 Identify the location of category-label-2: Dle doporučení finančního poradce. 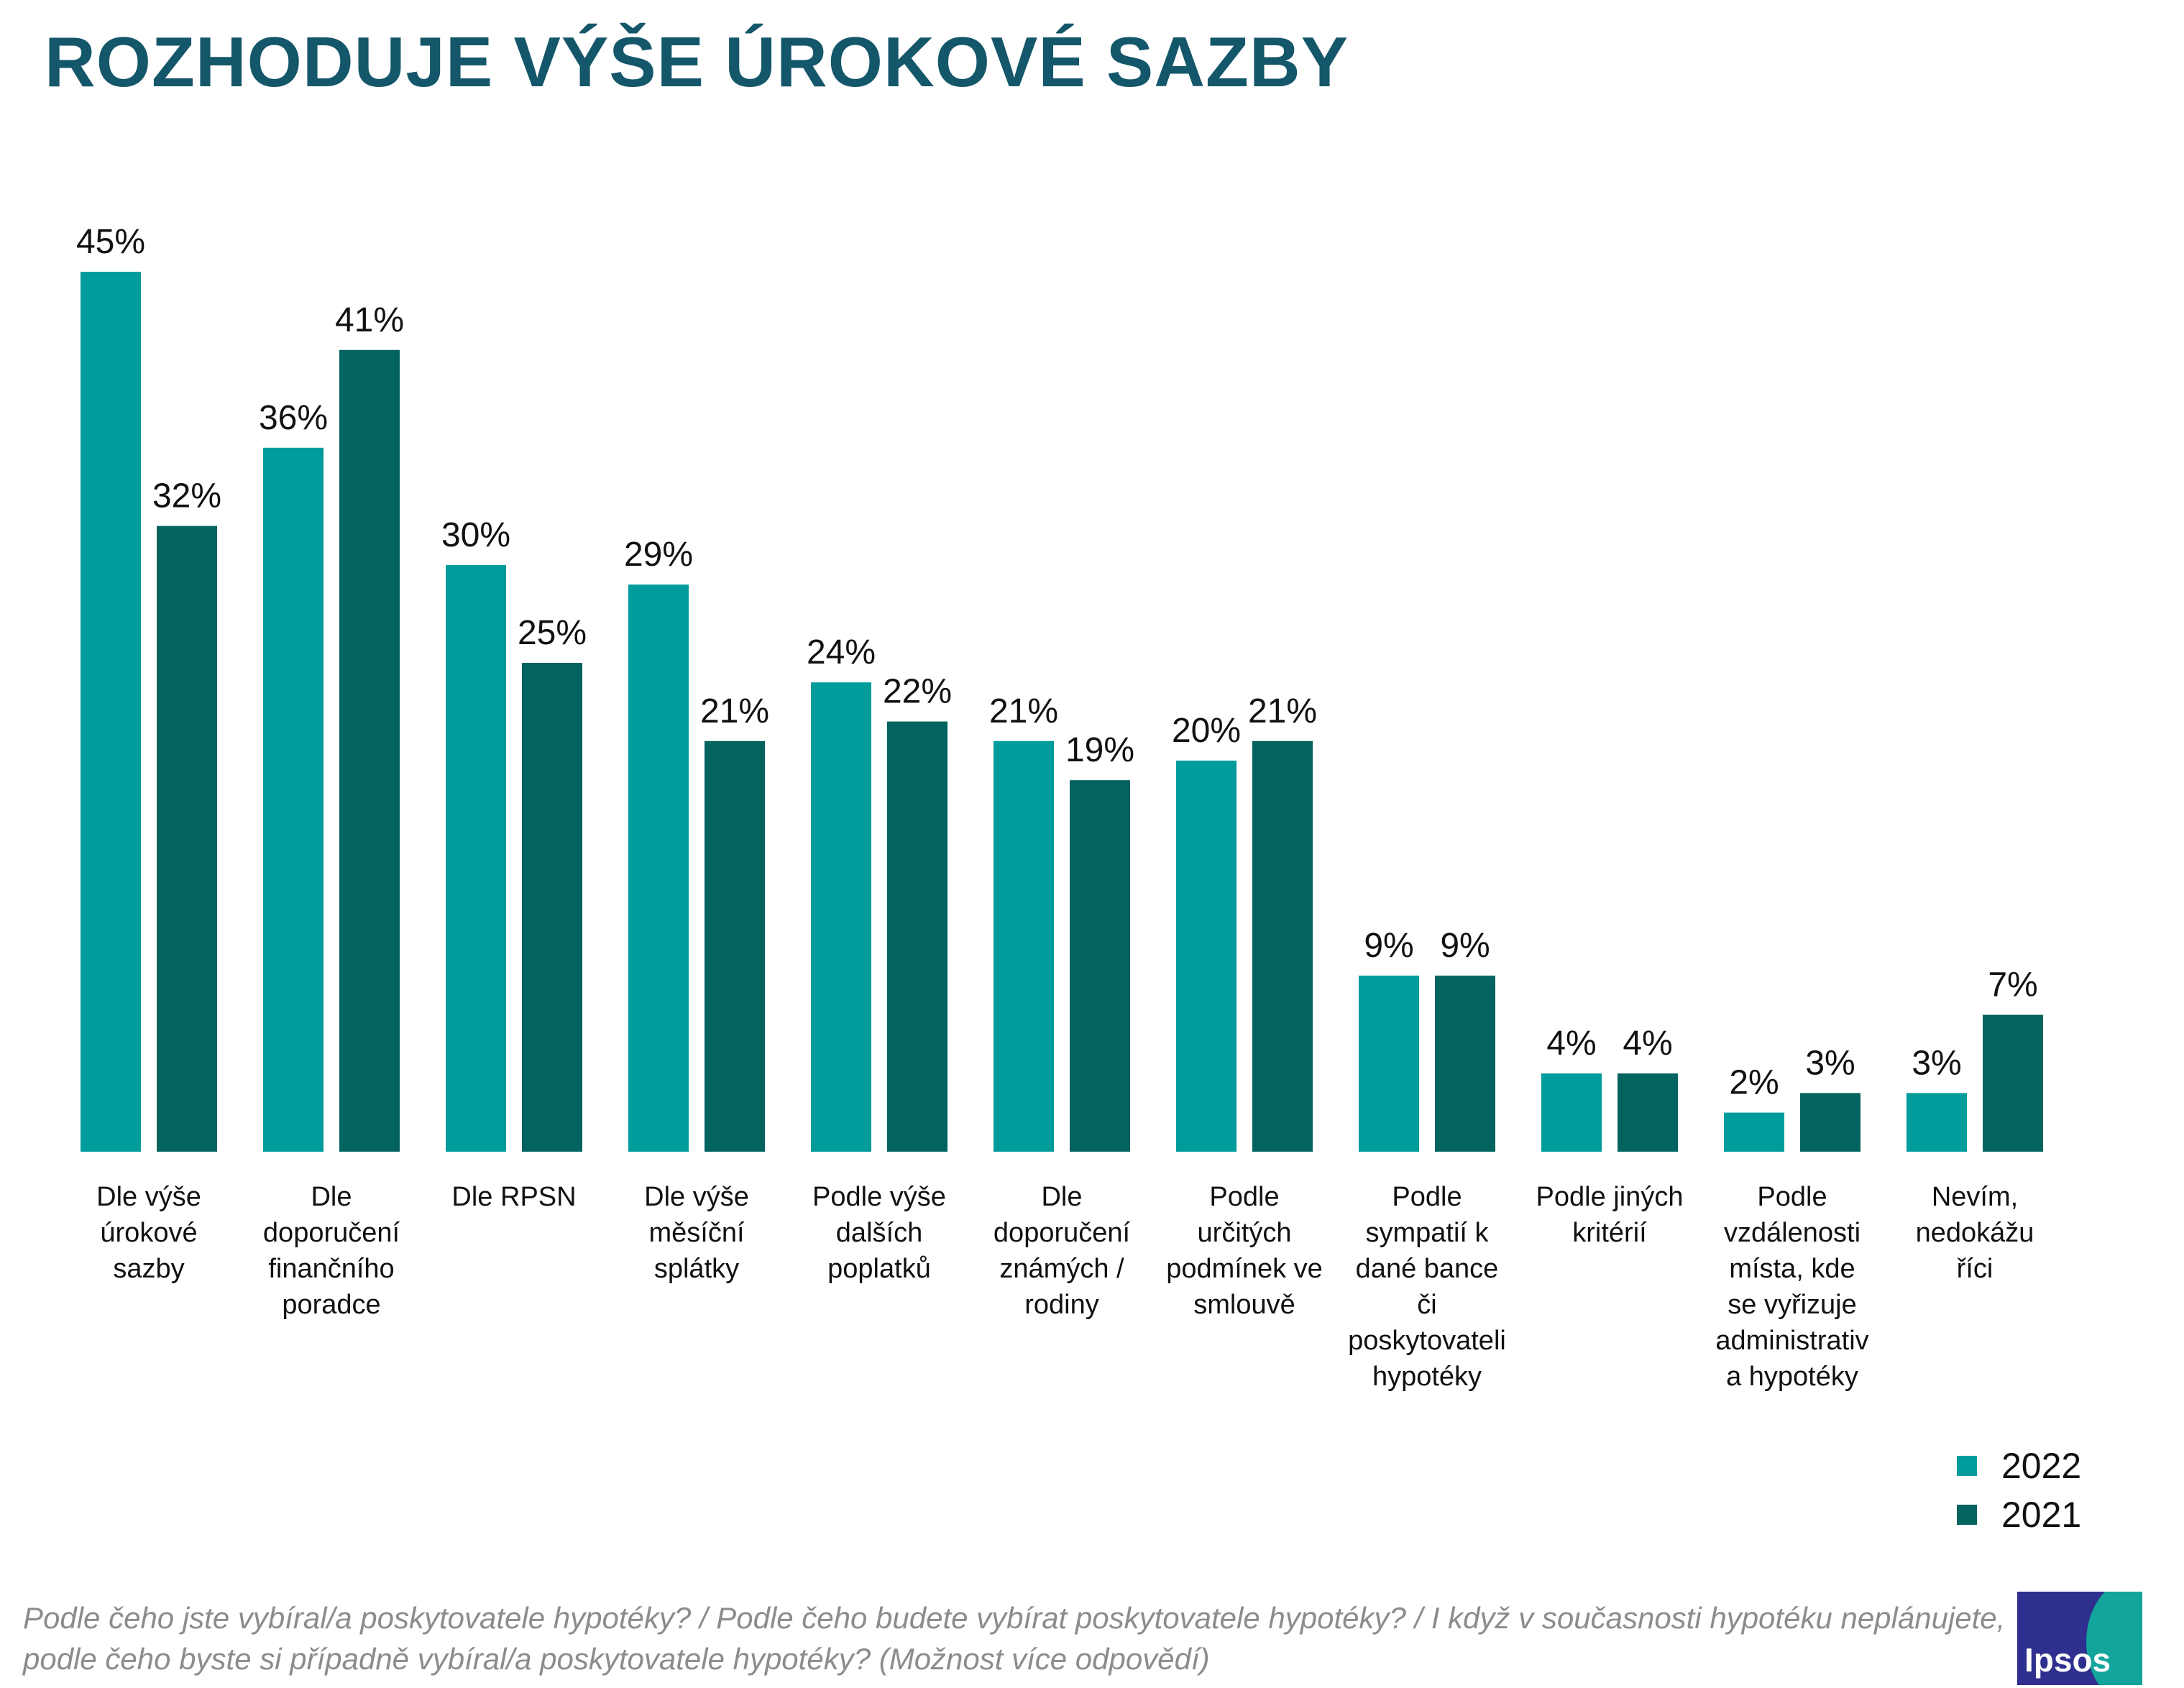
(331, 1251).